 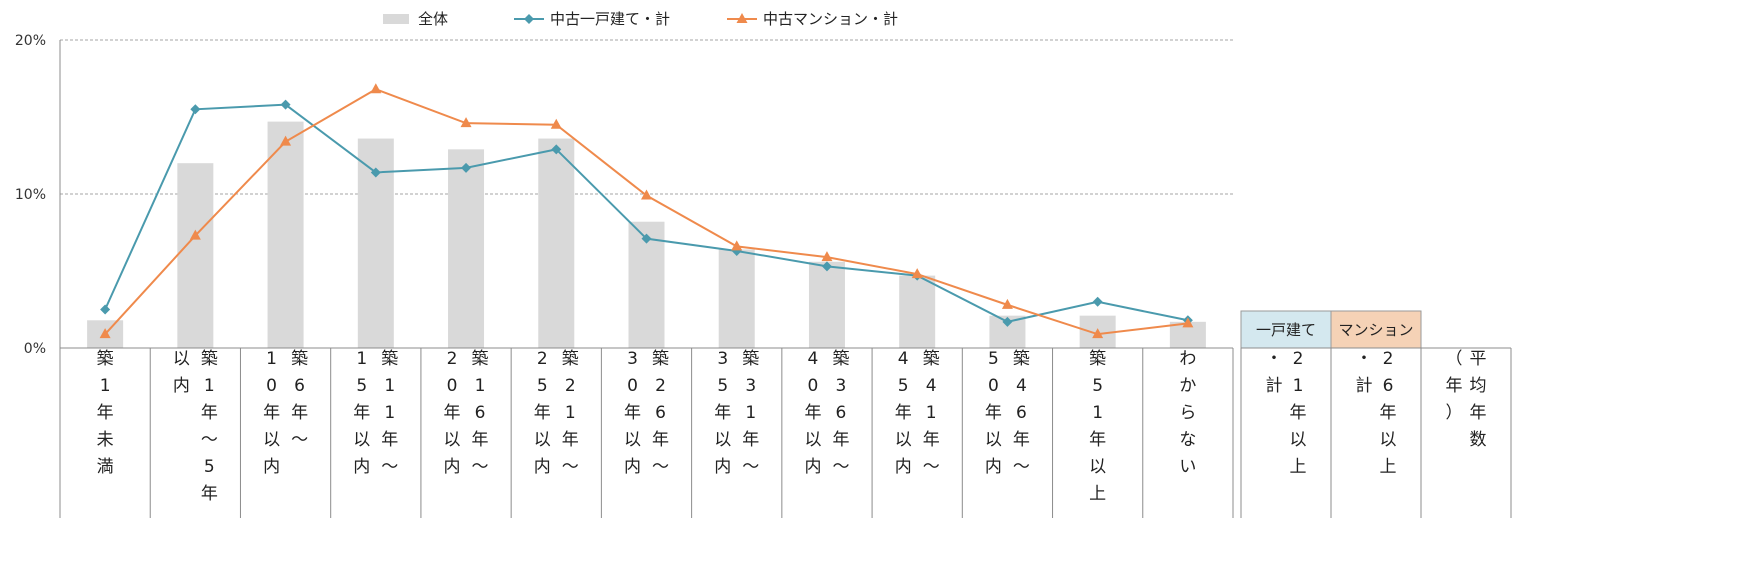 I want to click on category-label-char: 6, so click(x=660, y=413).